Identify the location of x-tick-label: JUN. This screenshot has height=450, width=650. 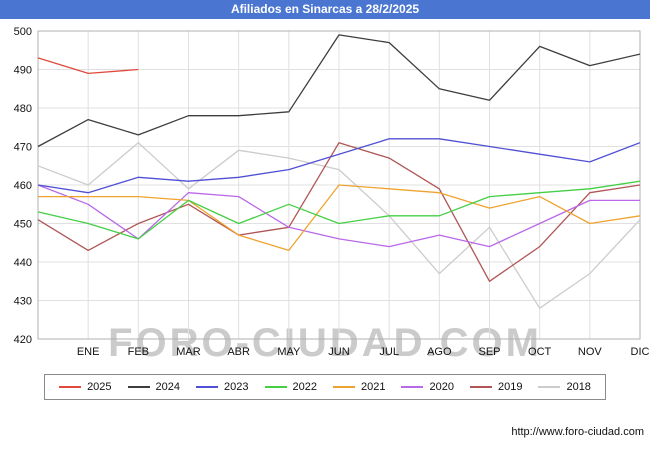
(338, 352).